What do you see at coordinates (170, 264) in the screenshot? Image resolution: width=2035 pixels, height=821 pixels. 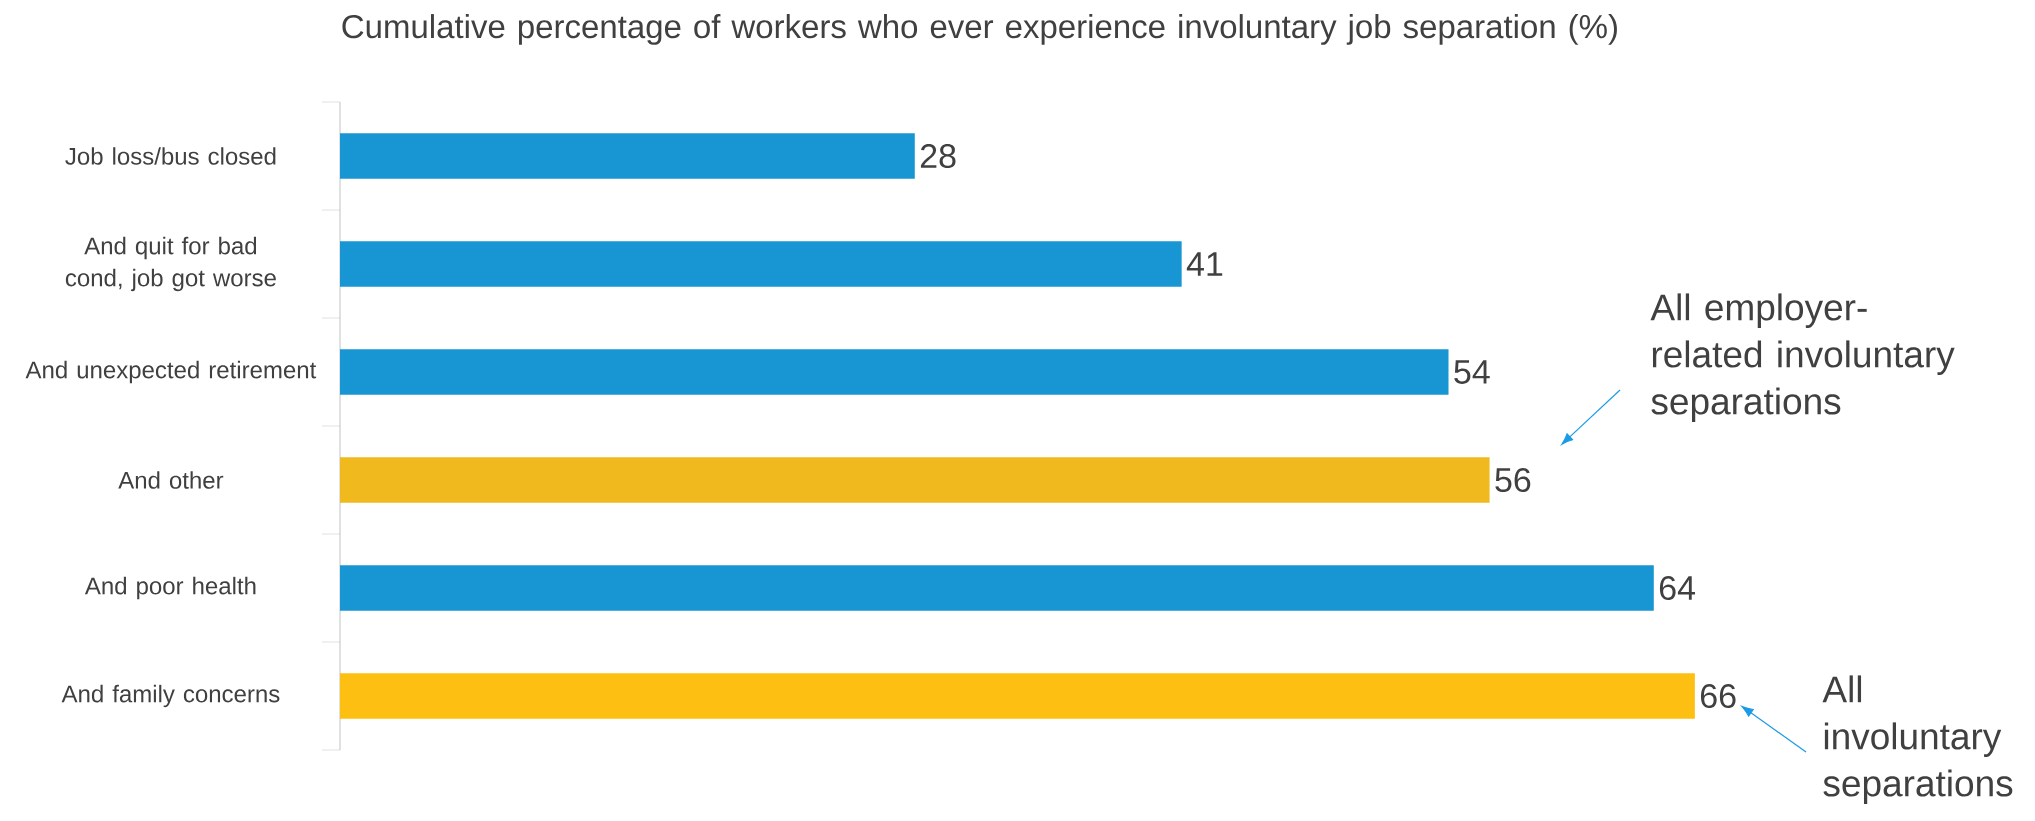 I see `y-tick-label: And quit for bad cond, job got worse` at bounding box center [170, 264].